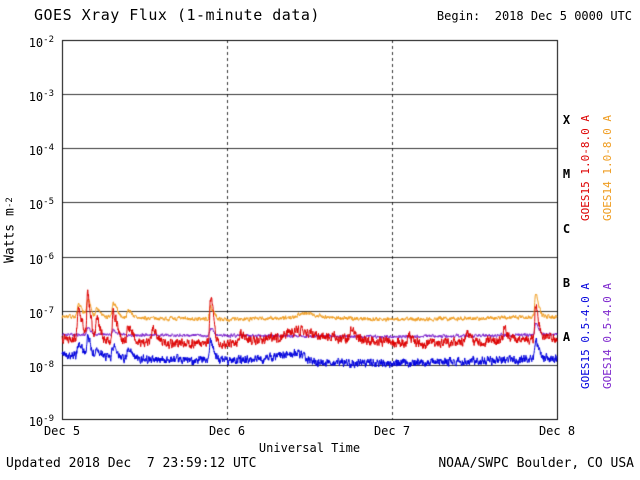 Image resolution: width=640 pixels, height=480 pixels. Describe the element at coordinates (536, 463) in the screenshot. I see `source-credit: NOAA/SWPC Boulder, CO USA` at that location.